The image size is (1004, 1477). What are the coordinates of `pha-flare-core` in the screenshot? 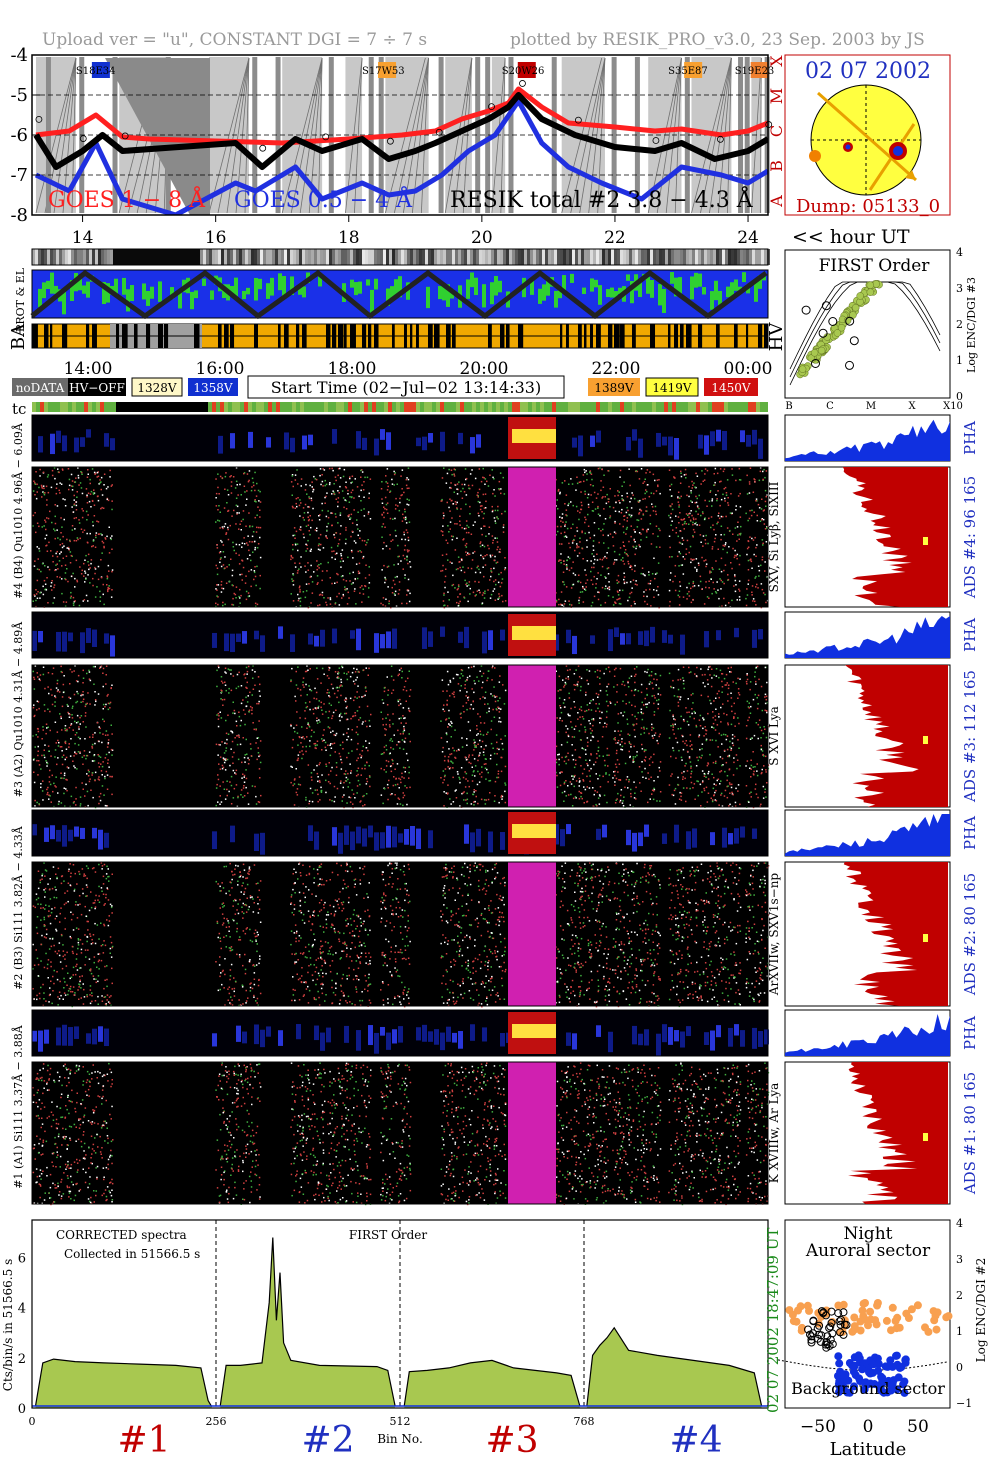 It's located at (534, 436).